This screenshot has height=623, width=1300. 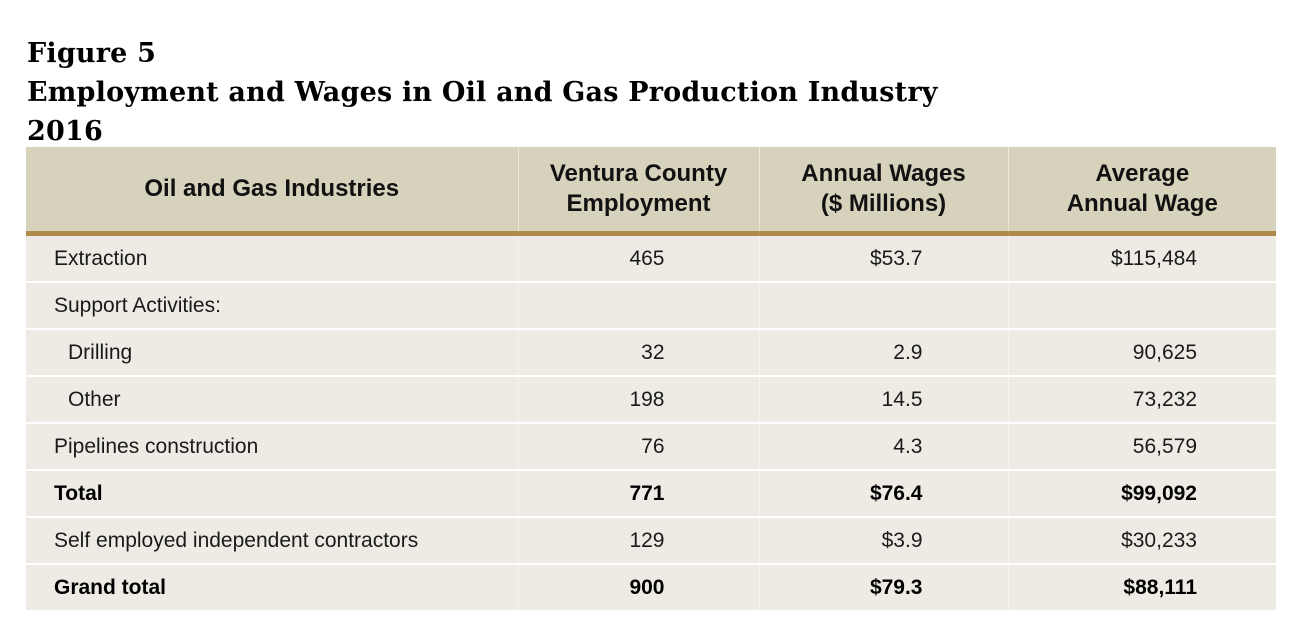 I want to click on column-header-annual-wages: Annual Wages ($ Millions), so click(x=884, y=191).